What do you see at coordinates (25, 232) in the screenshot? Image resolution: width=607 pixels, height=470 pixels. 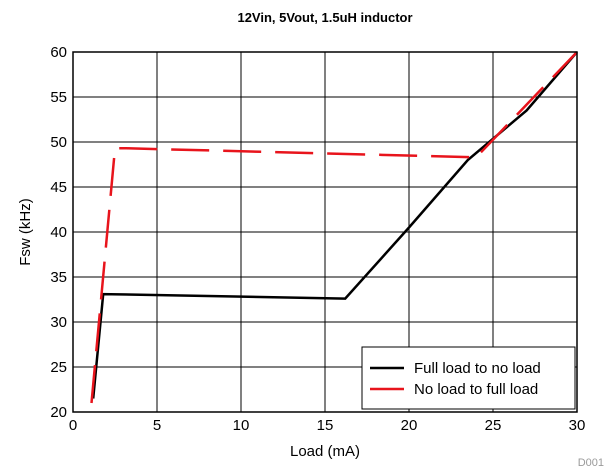 I see `y-axis-label: Fsw (kHz)` at bounding box center [25, 232].